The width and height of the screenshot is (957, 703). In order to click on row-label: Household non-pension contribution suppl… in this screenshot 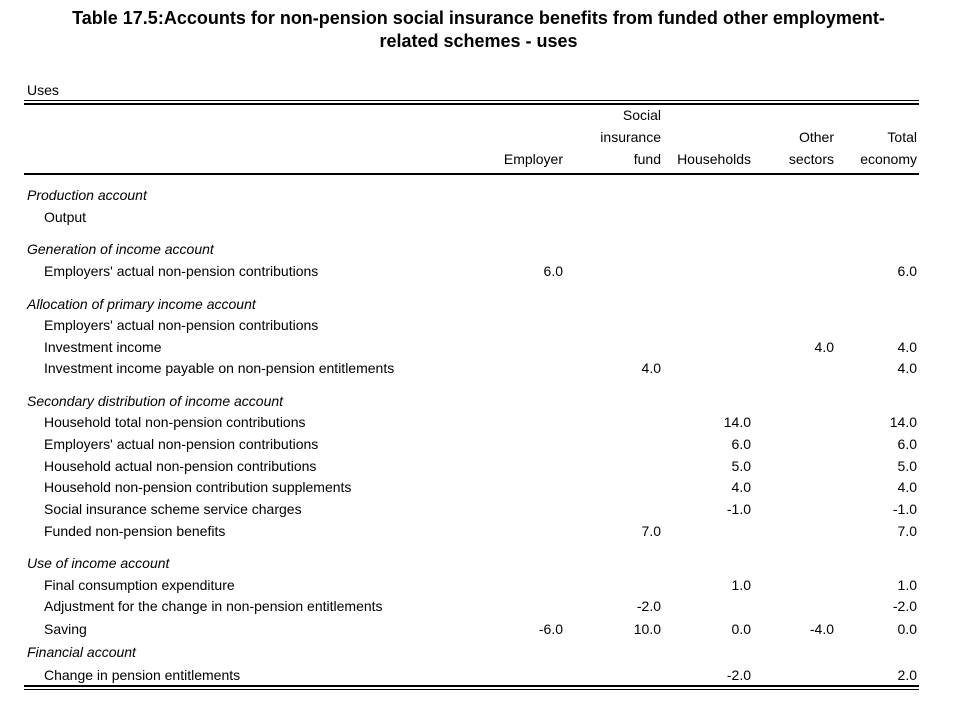, I will do `click(198, 487)`.